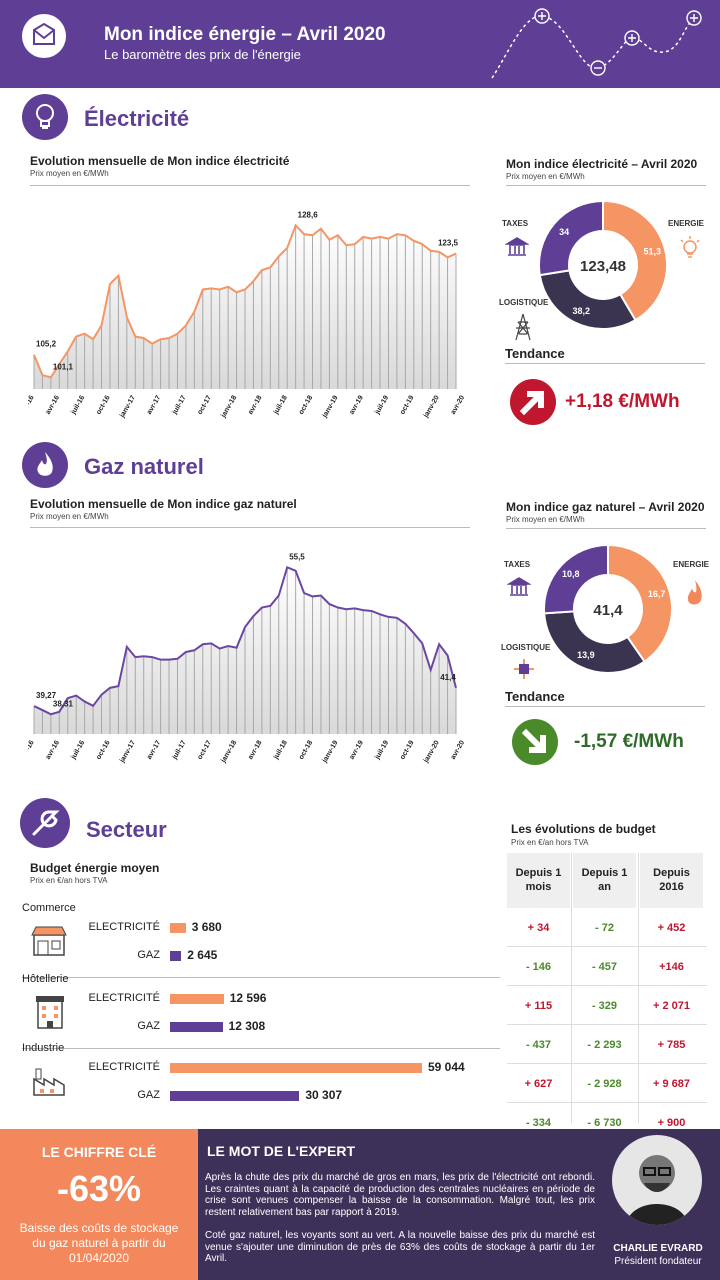 The width and height of the screenshot is (720, 1280). What do you see at coordinates (538, 928) in the screenshot?
I see `table-cell: + 34` at bounding box center [538, 928].